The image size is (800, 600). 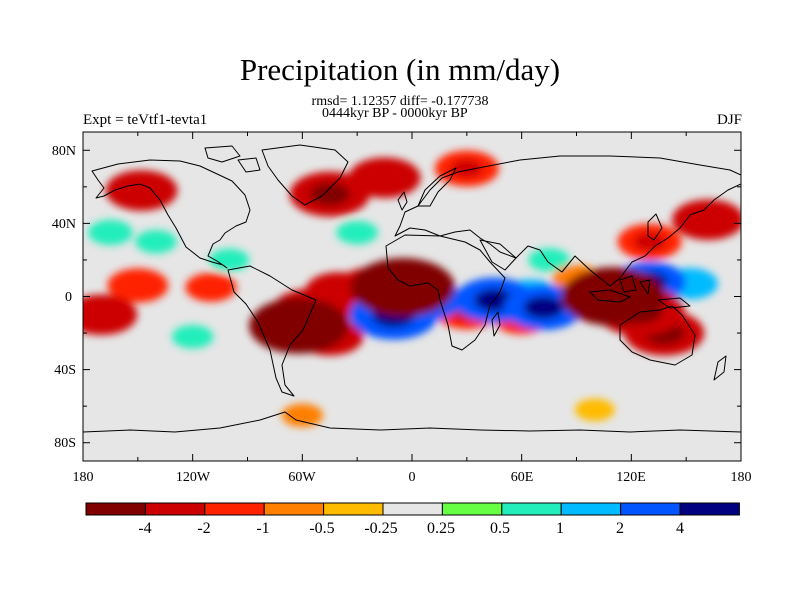 I want to click on lat-label: 40S, so click(x=65, y=370).